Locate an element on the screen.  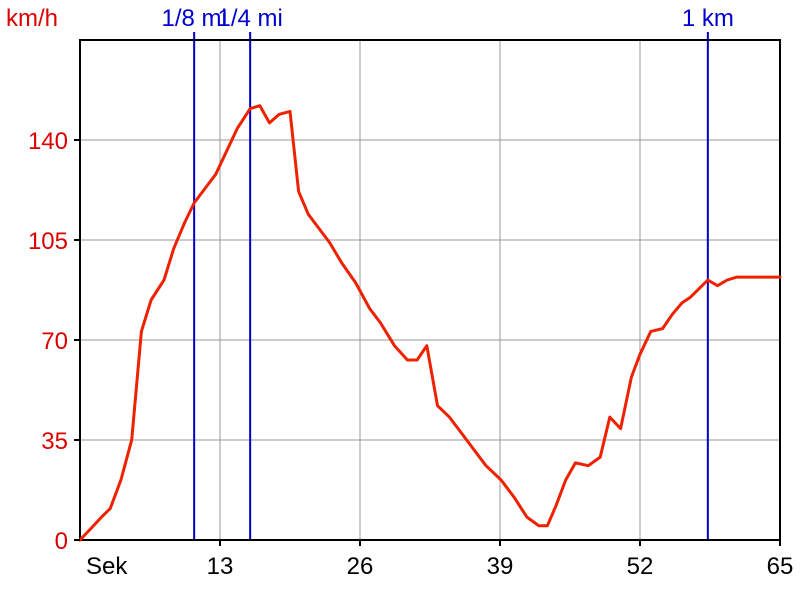
y-tick-label: 70 is located at coordinates (54, 341).